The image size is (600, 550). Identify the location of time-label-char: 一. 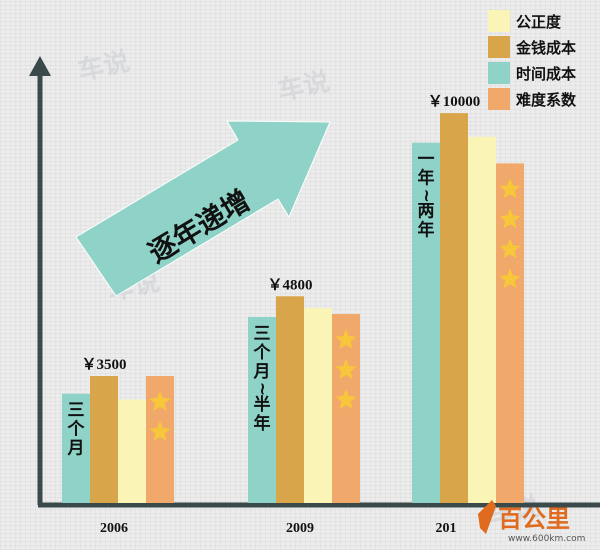
(426, 160).